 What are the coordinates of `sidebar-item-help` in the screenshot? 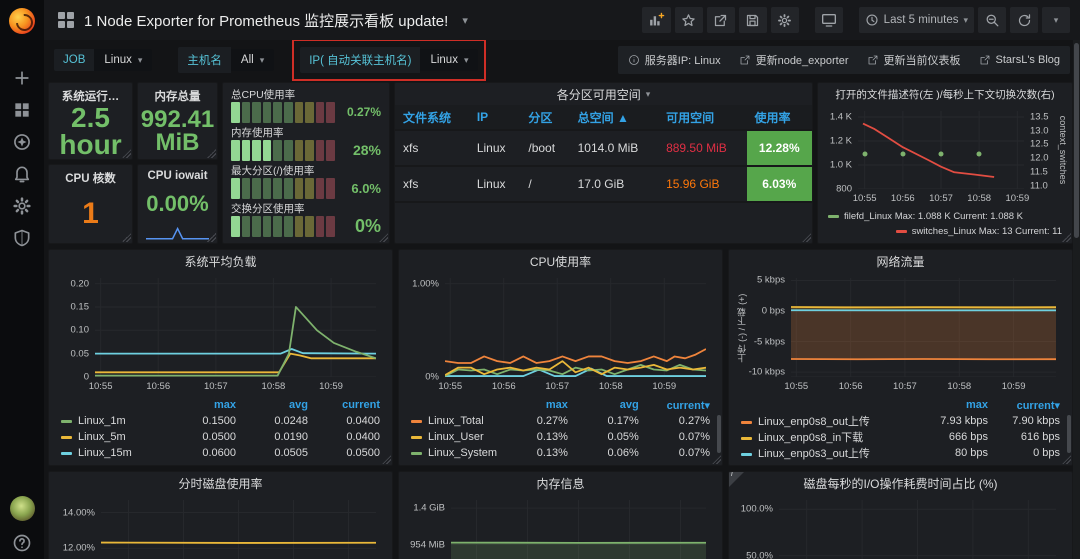 It's located at (22, 543).